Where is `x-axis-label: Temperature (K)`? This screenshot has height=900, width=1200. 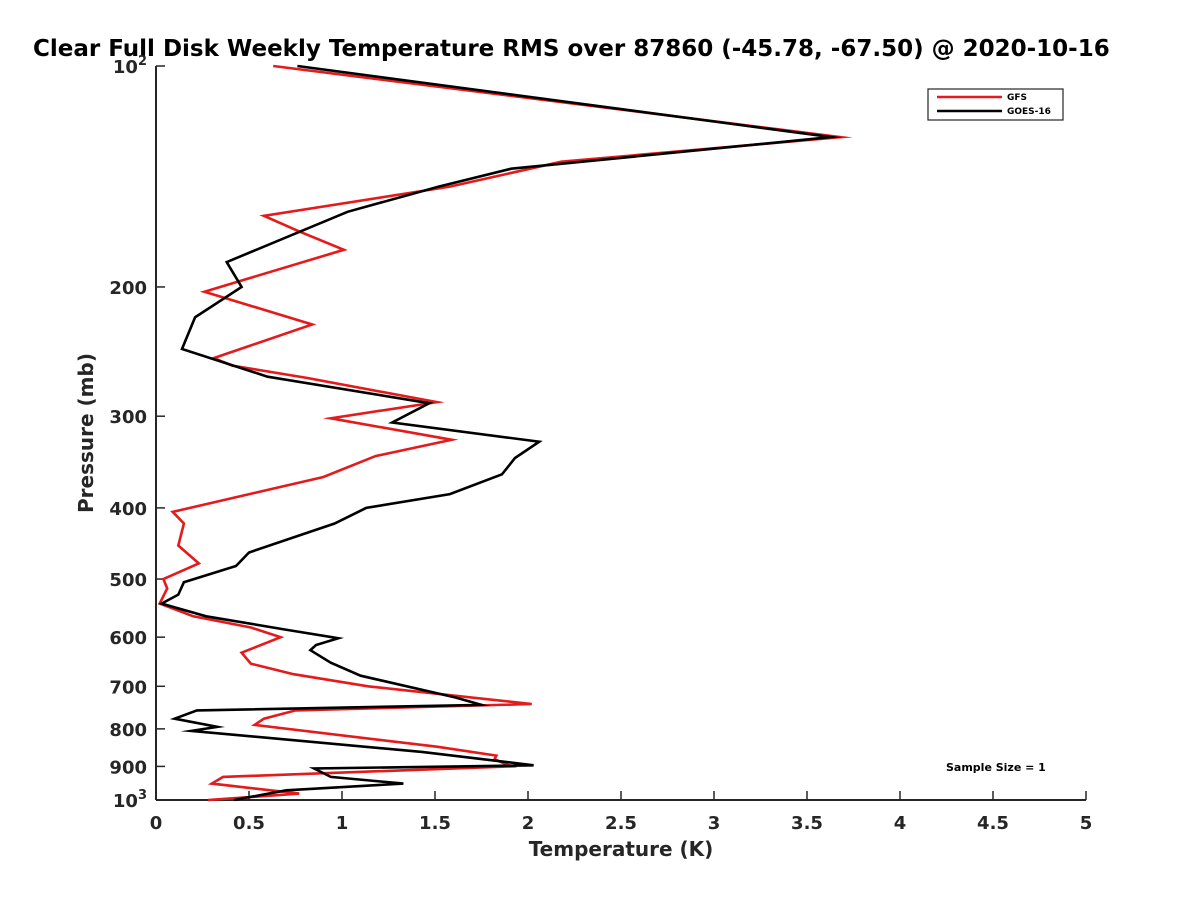
x-axis-label: Temperature (K) is located at coordinates (621, 849).